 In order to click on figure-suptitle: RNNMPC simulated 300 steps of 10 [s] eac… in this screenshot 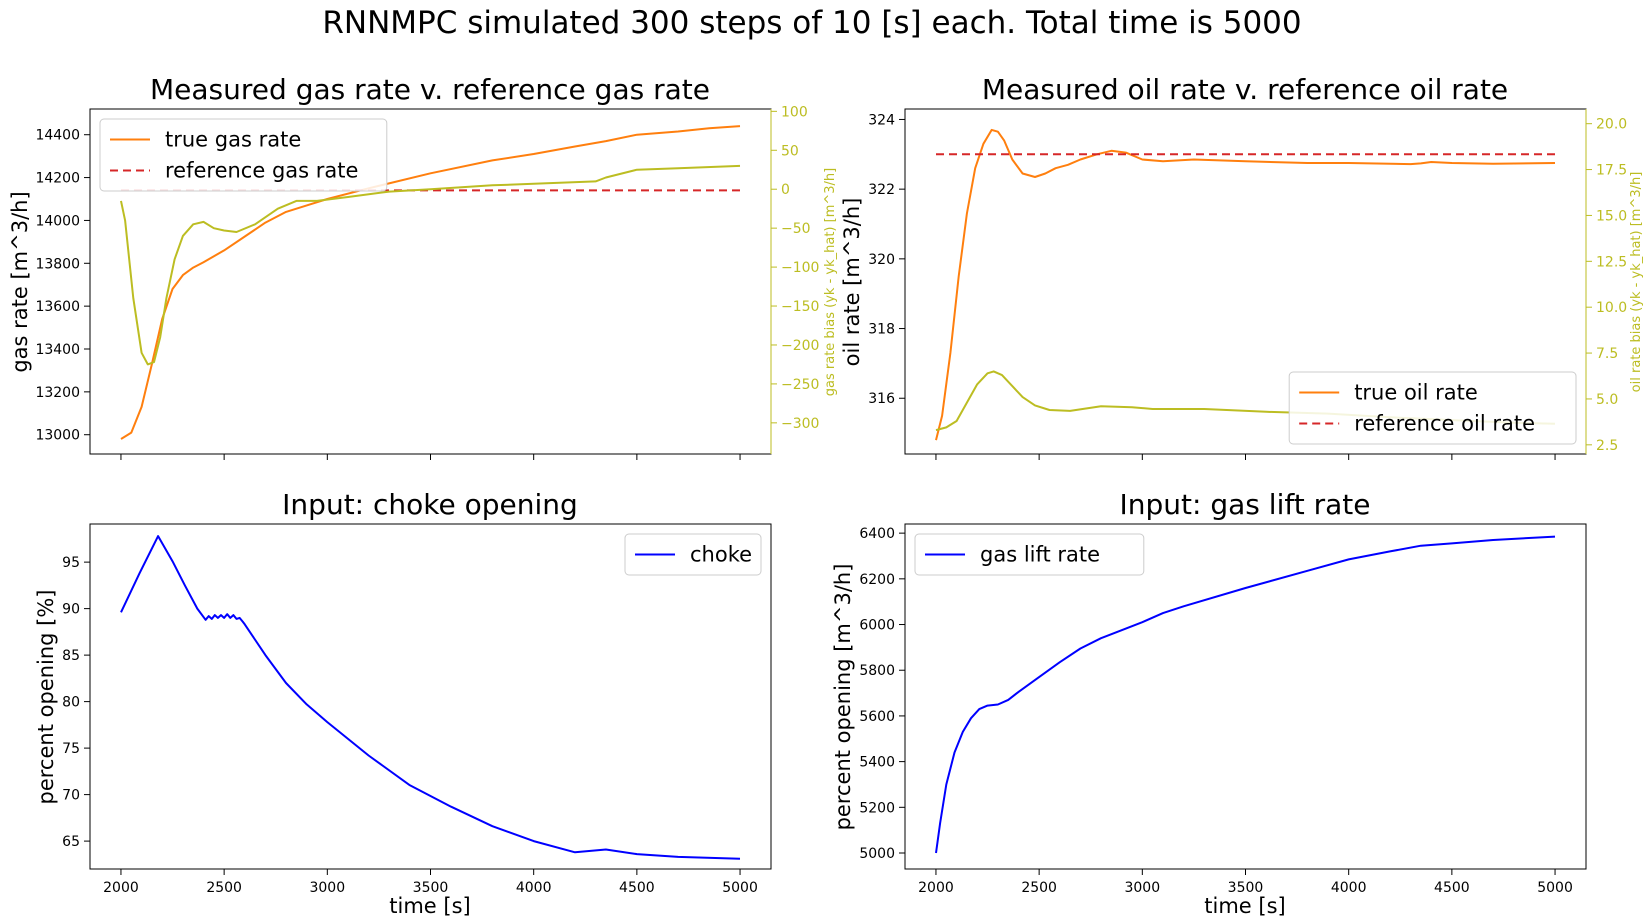, I will do `click(811, 23)`.